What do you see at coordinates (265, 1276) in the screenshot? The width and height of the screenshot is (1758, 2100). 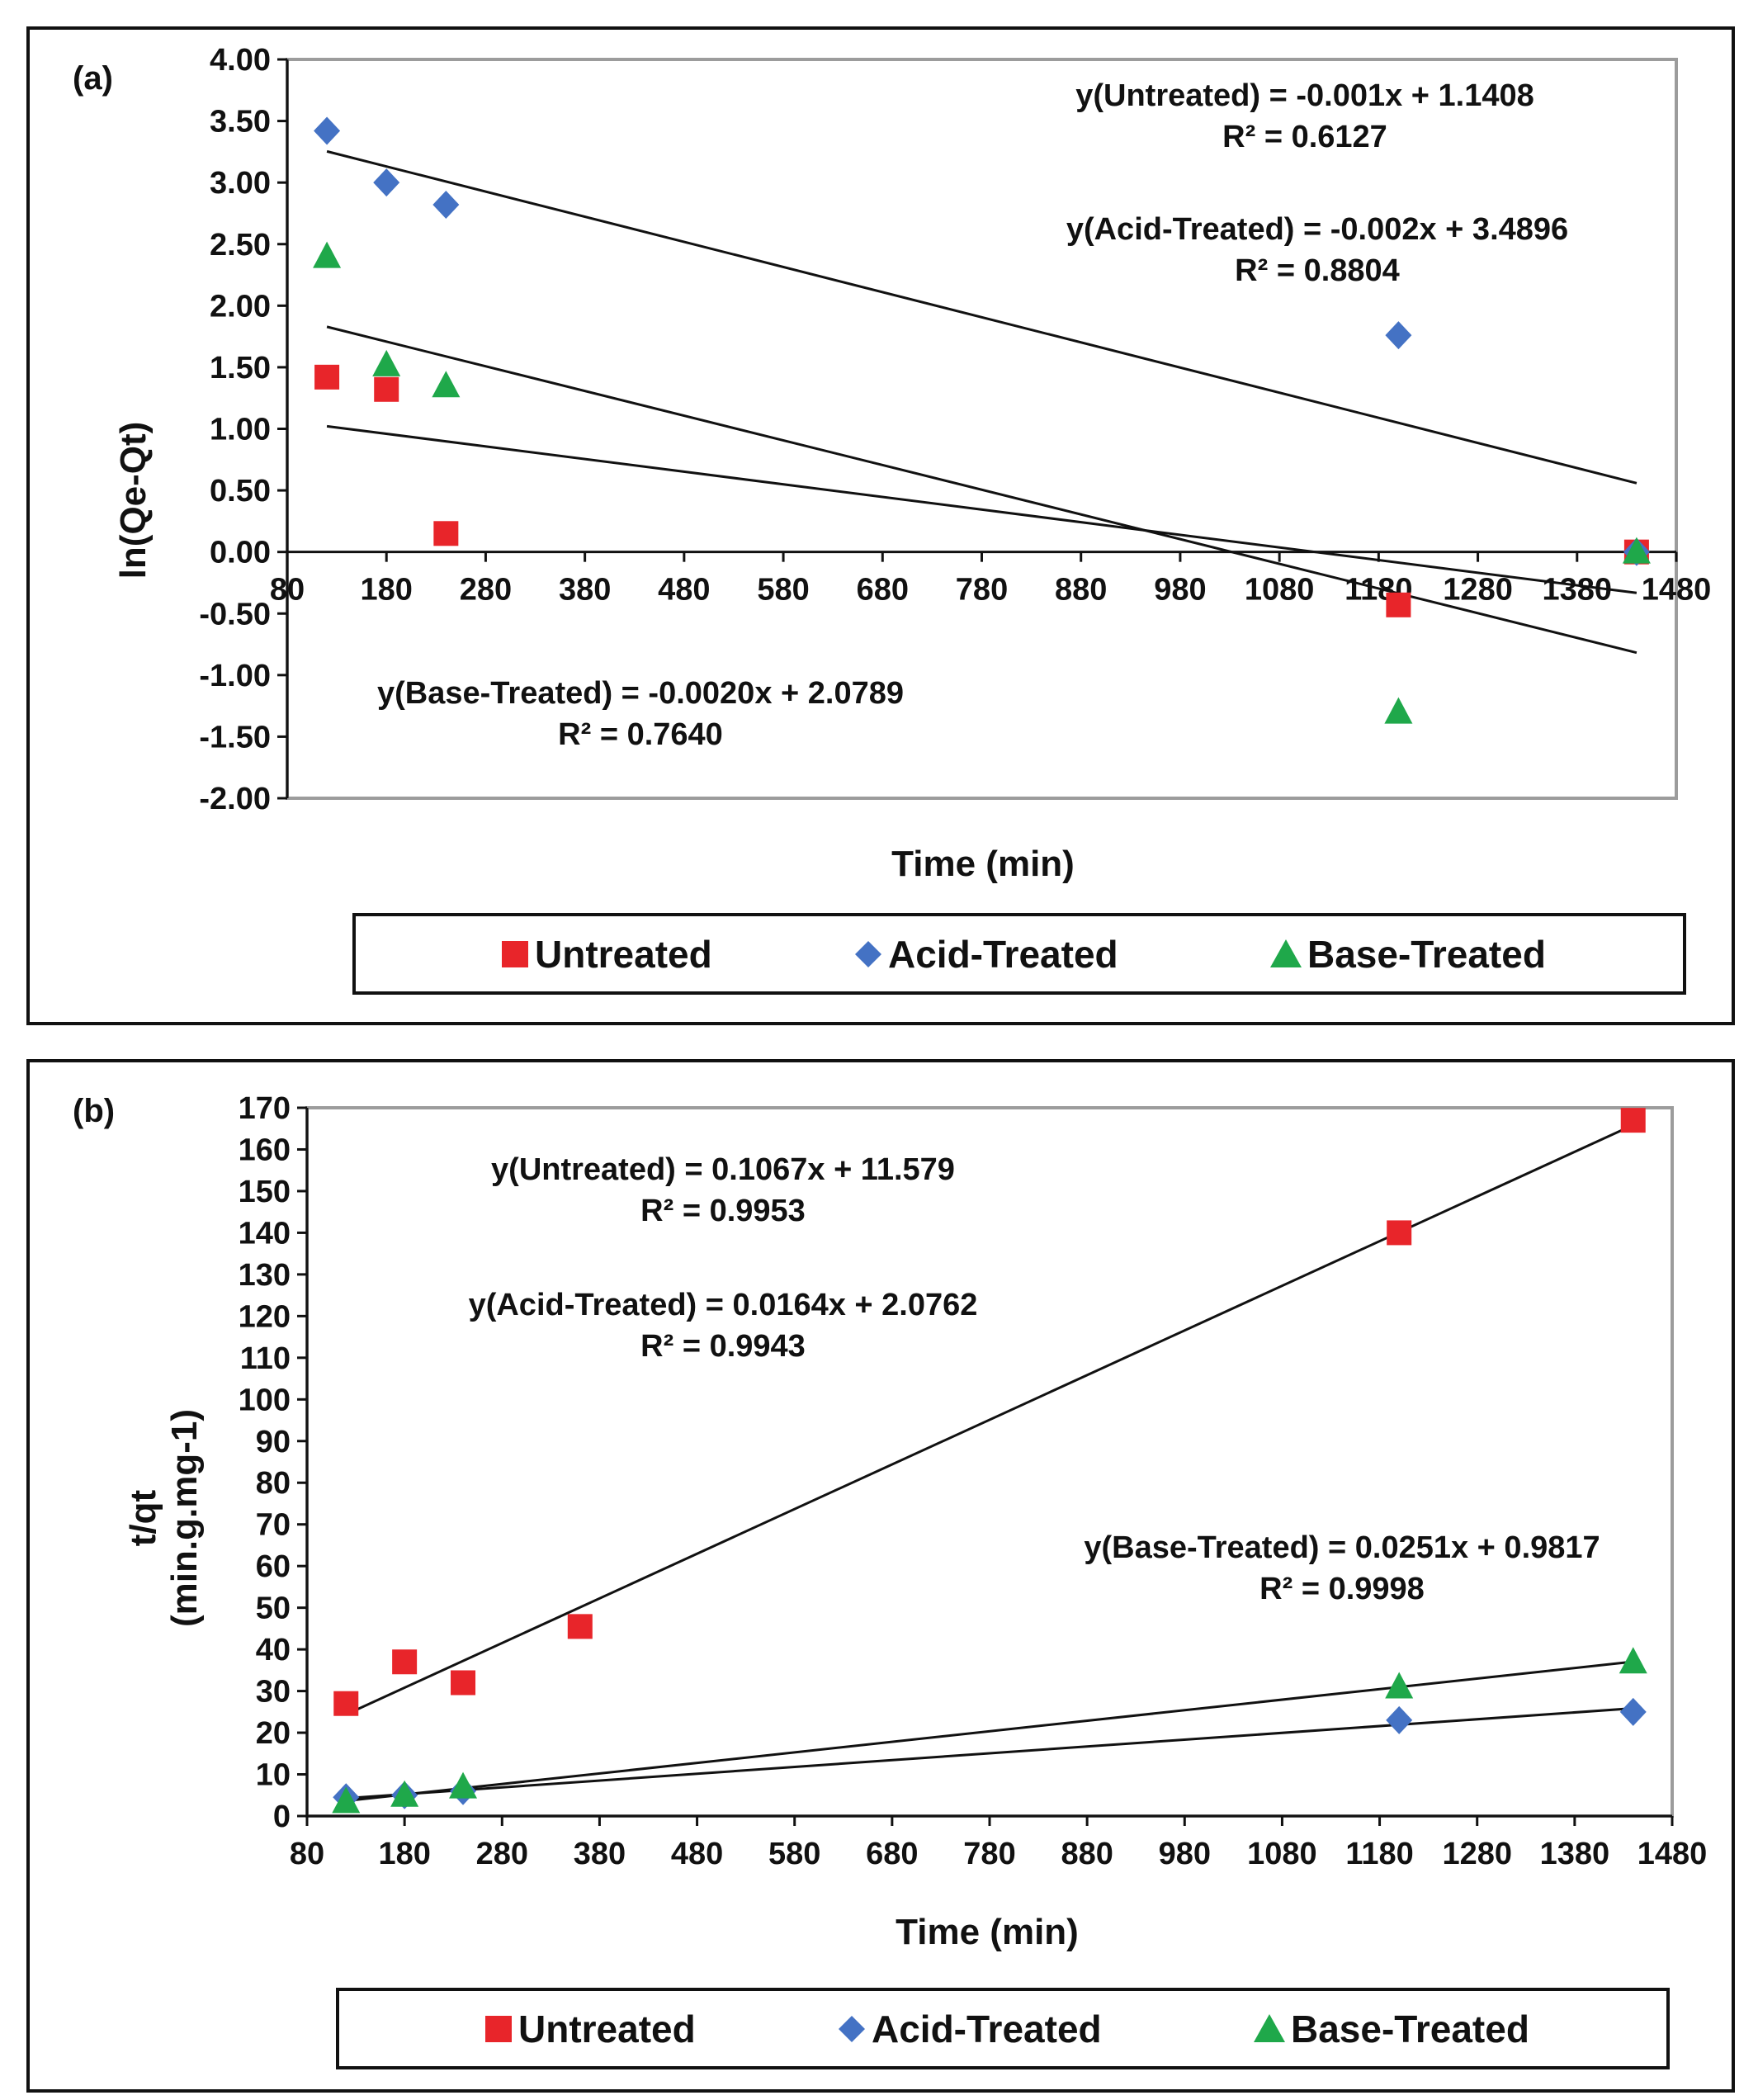 I see `b-y-tick-label: 130` at bounding box center [265, 1276].